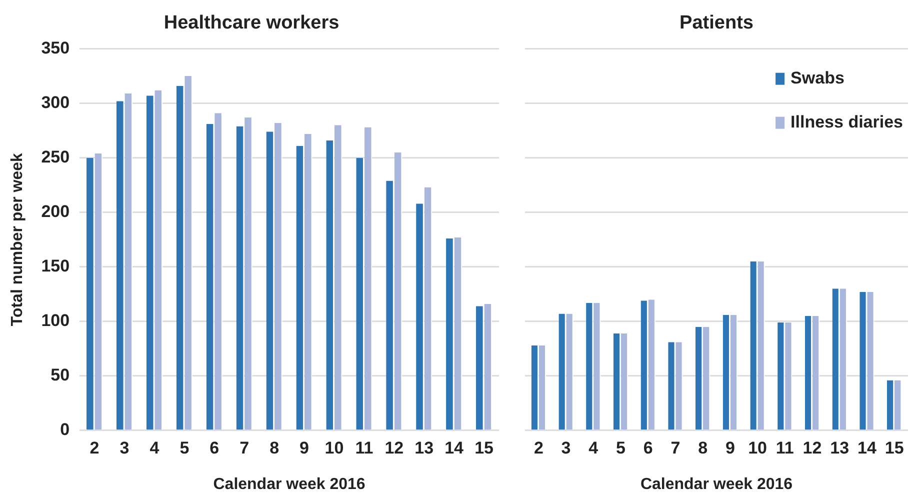 This screenshot has height=500, width=914. Describe the element at coordinates (55, 102) in the screenshot. I see `y-tick-label: 300` at that location.